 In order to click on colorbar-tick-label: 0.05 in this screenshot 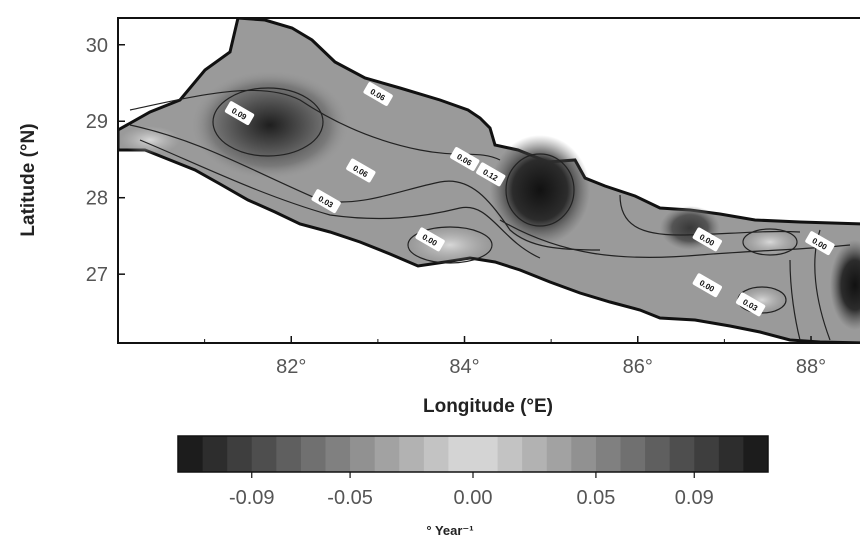, I will do `click(595, 498)`.